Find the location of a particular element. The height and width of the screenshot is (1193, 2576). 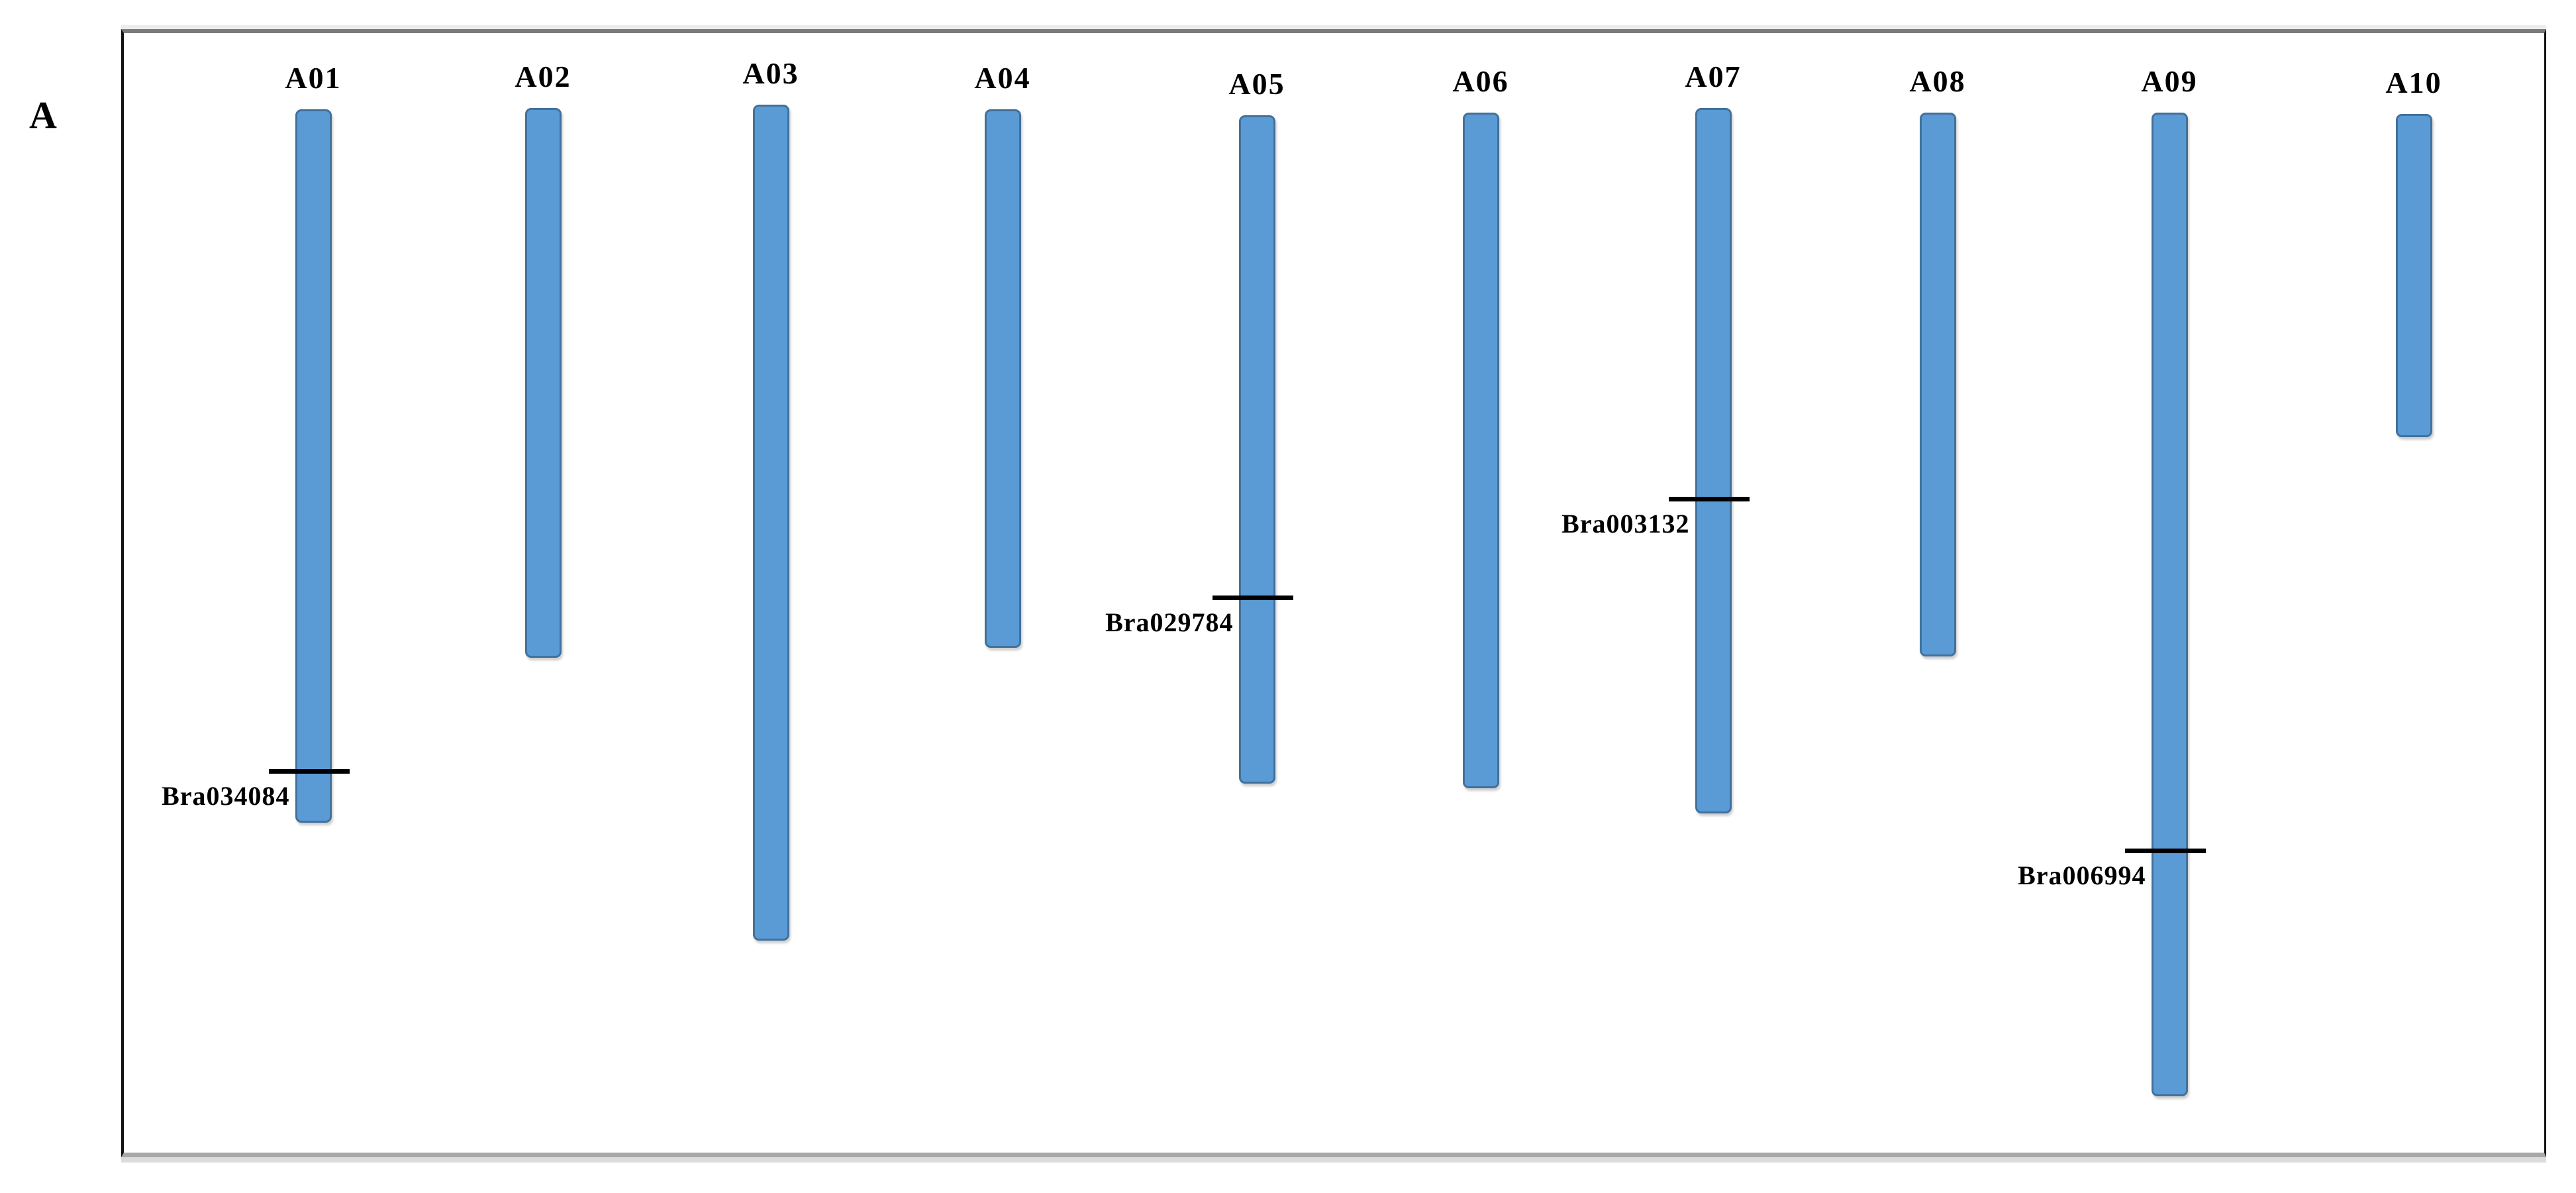

gene-label-Bra003132: Bra003132 is located at coordinates (1625, 524).